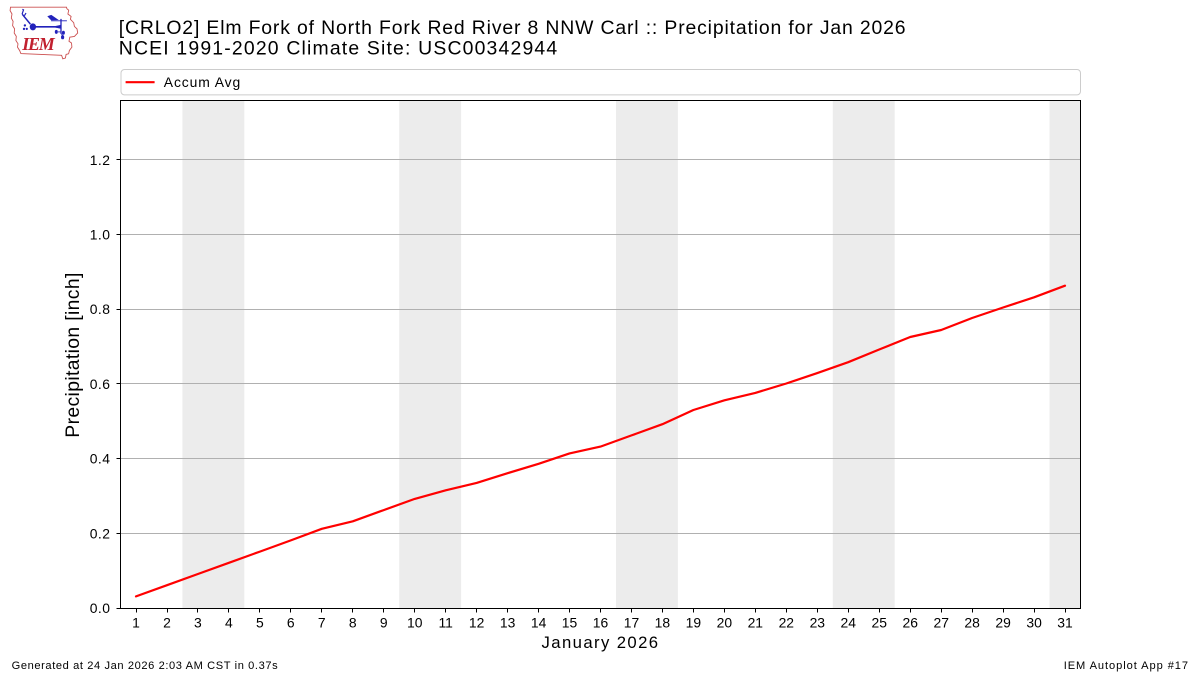 The width and height of the screenshot is (1200, 680). What do you see at coordinates (384, 623) in the screenshot?
I see `svg-text: 9` at bounding box center [384, 623].